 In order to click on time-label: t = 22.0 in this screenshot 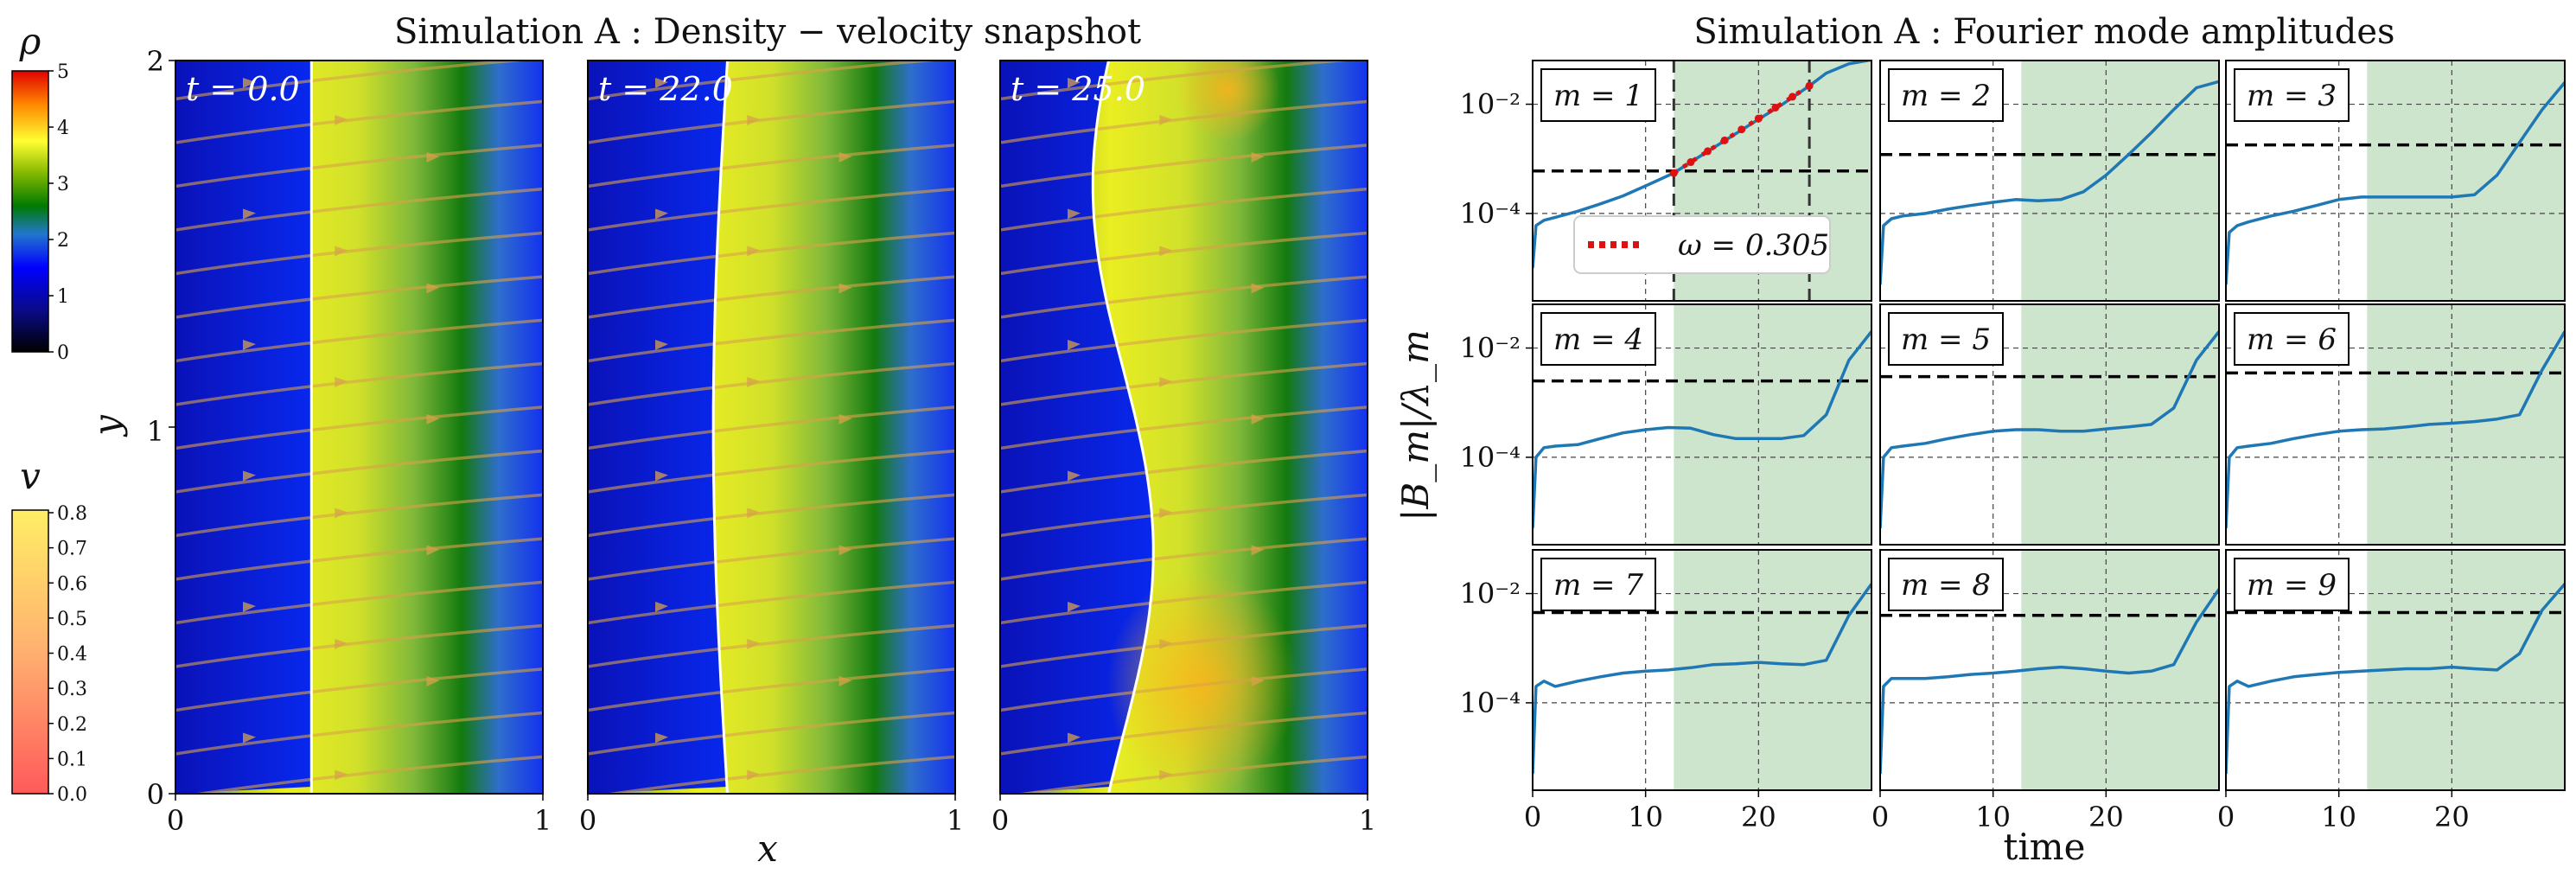, I will do `click(665, 89)`.